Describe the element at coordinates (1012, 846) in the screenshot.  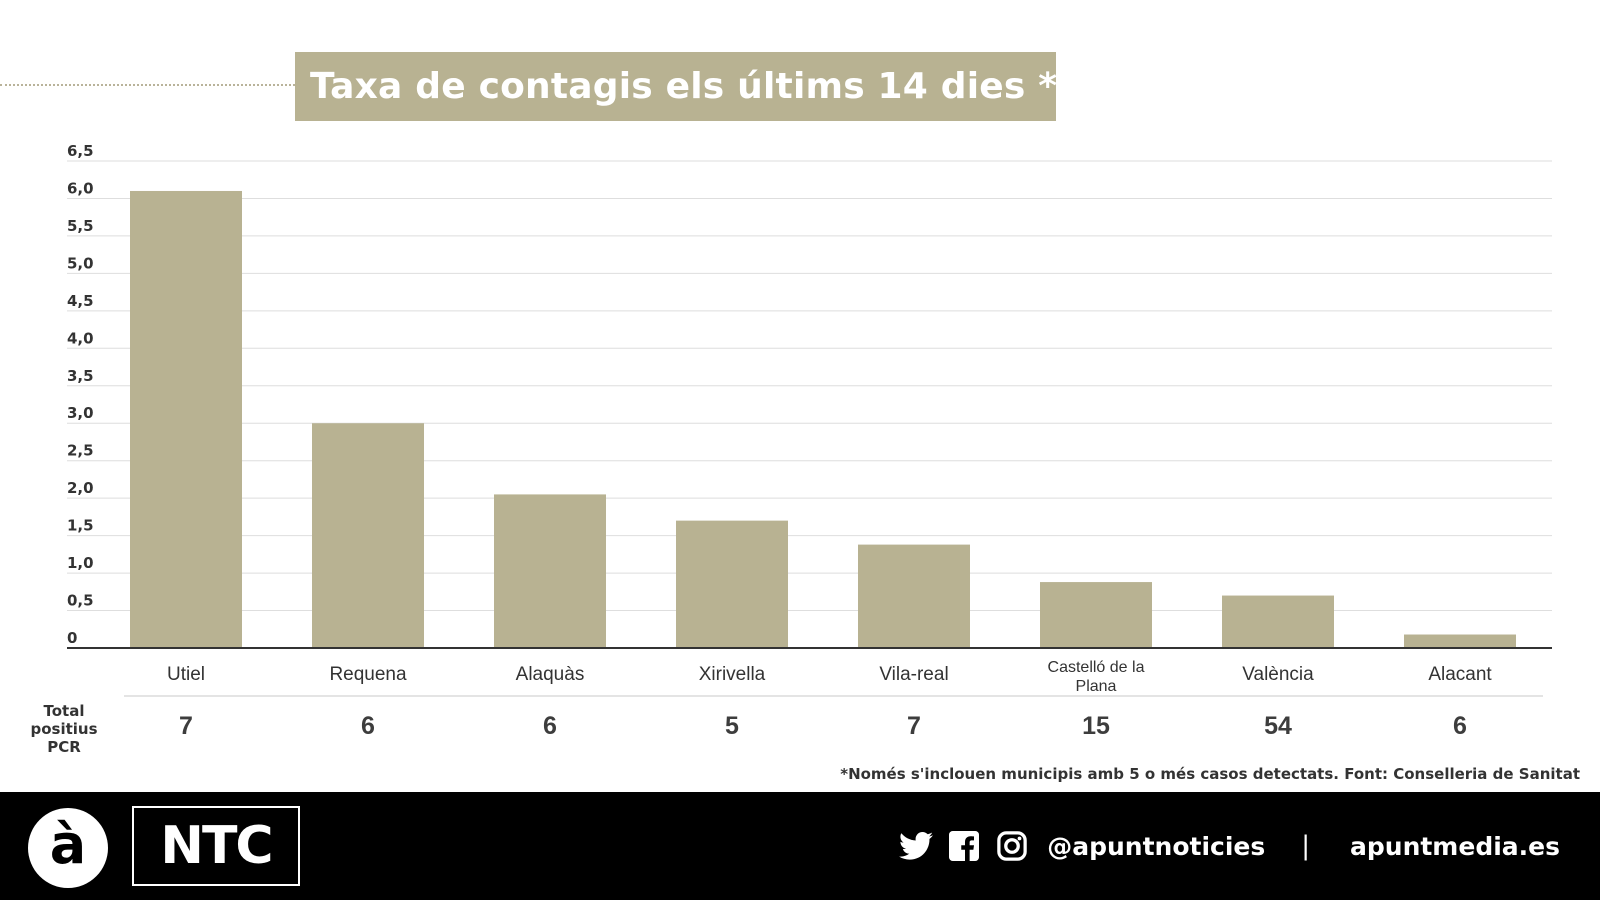
I see `instagram-icon` at that location.